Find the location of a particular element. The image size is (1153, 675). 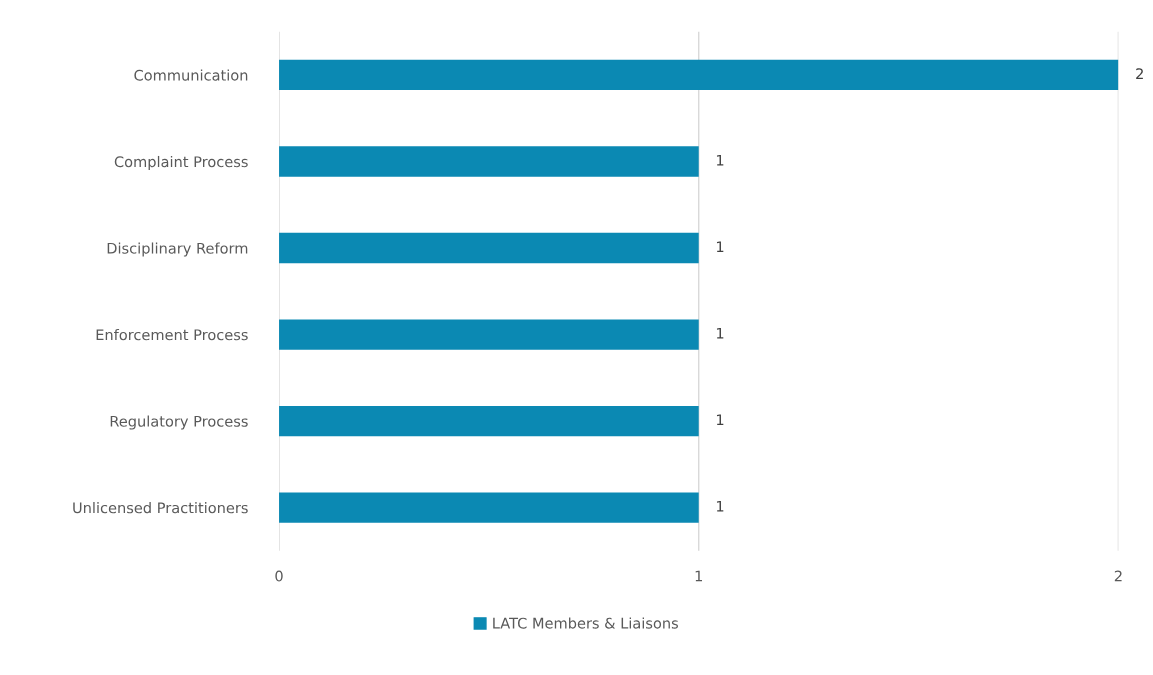

y-tick-label: Communication is located at coordinates (191, 75).